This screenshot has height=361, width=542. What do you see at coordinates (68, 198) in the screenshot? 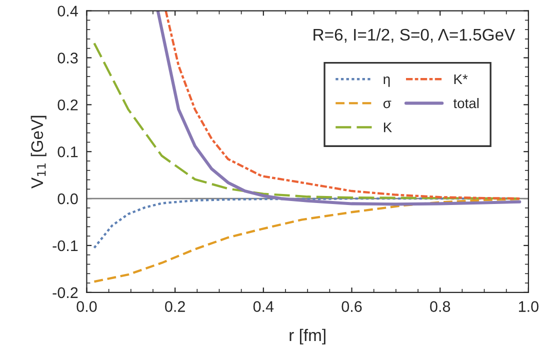
I see `y-tick-label: 0.0` at bounding box center [68, 198].